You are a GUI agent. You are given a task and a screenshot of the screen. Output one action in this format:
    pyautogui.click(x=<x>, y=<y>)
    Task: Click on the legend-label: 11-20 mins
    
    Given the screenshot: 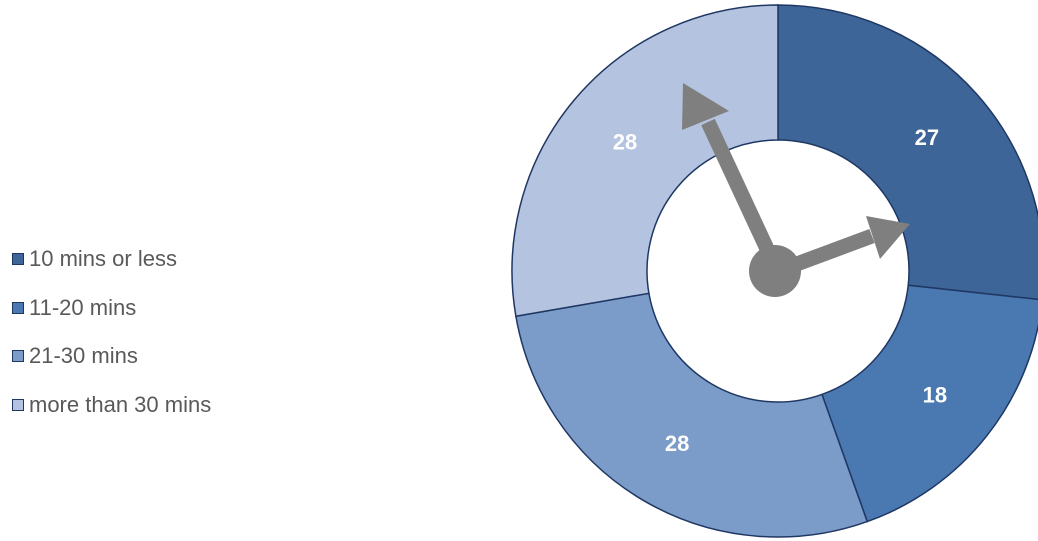 What is the action you would take?
    pyautogui.click(x=83, y=307)
    